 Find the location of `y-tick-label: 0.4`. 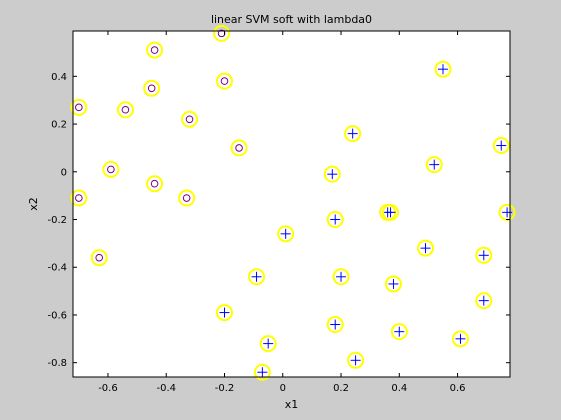

y-tick-label: 0.4 is located at coordinates (59, 77).